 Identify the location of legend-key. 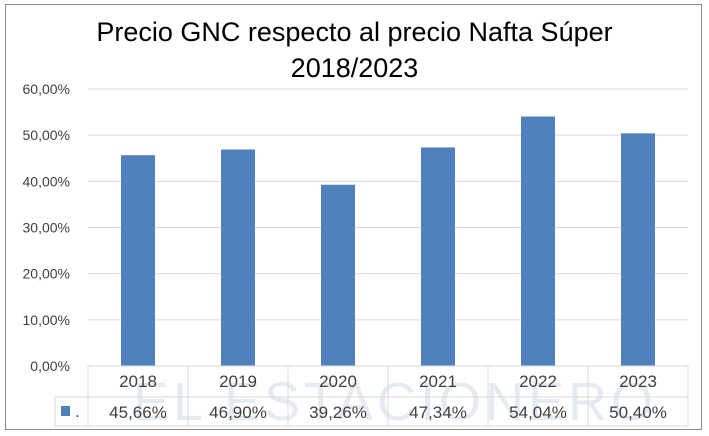
(65, 411).